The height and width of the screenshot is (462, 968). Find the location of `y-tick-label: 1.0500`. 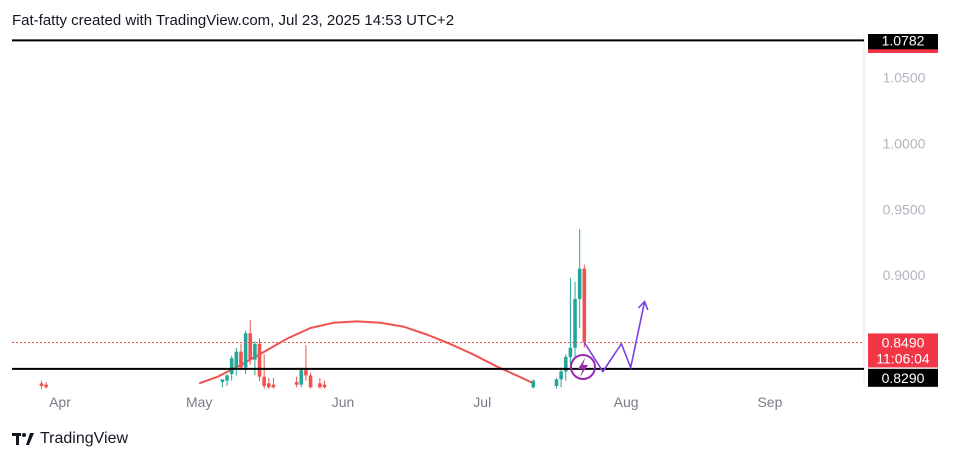

y-tick-label: 1.0500 is located at coordinates (904, 78).